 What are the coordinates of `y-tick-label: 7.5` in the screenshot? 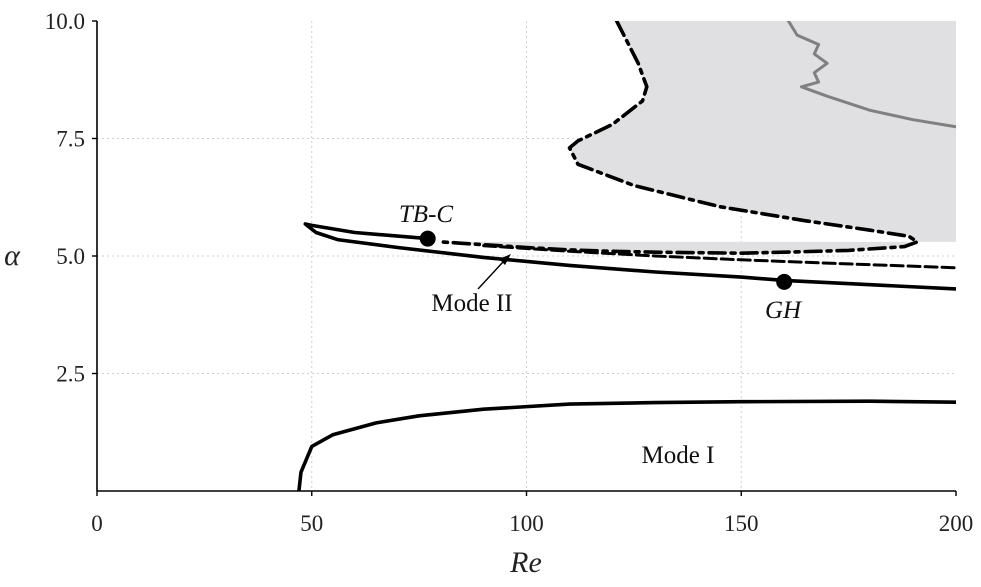 It's located at (70, 139).